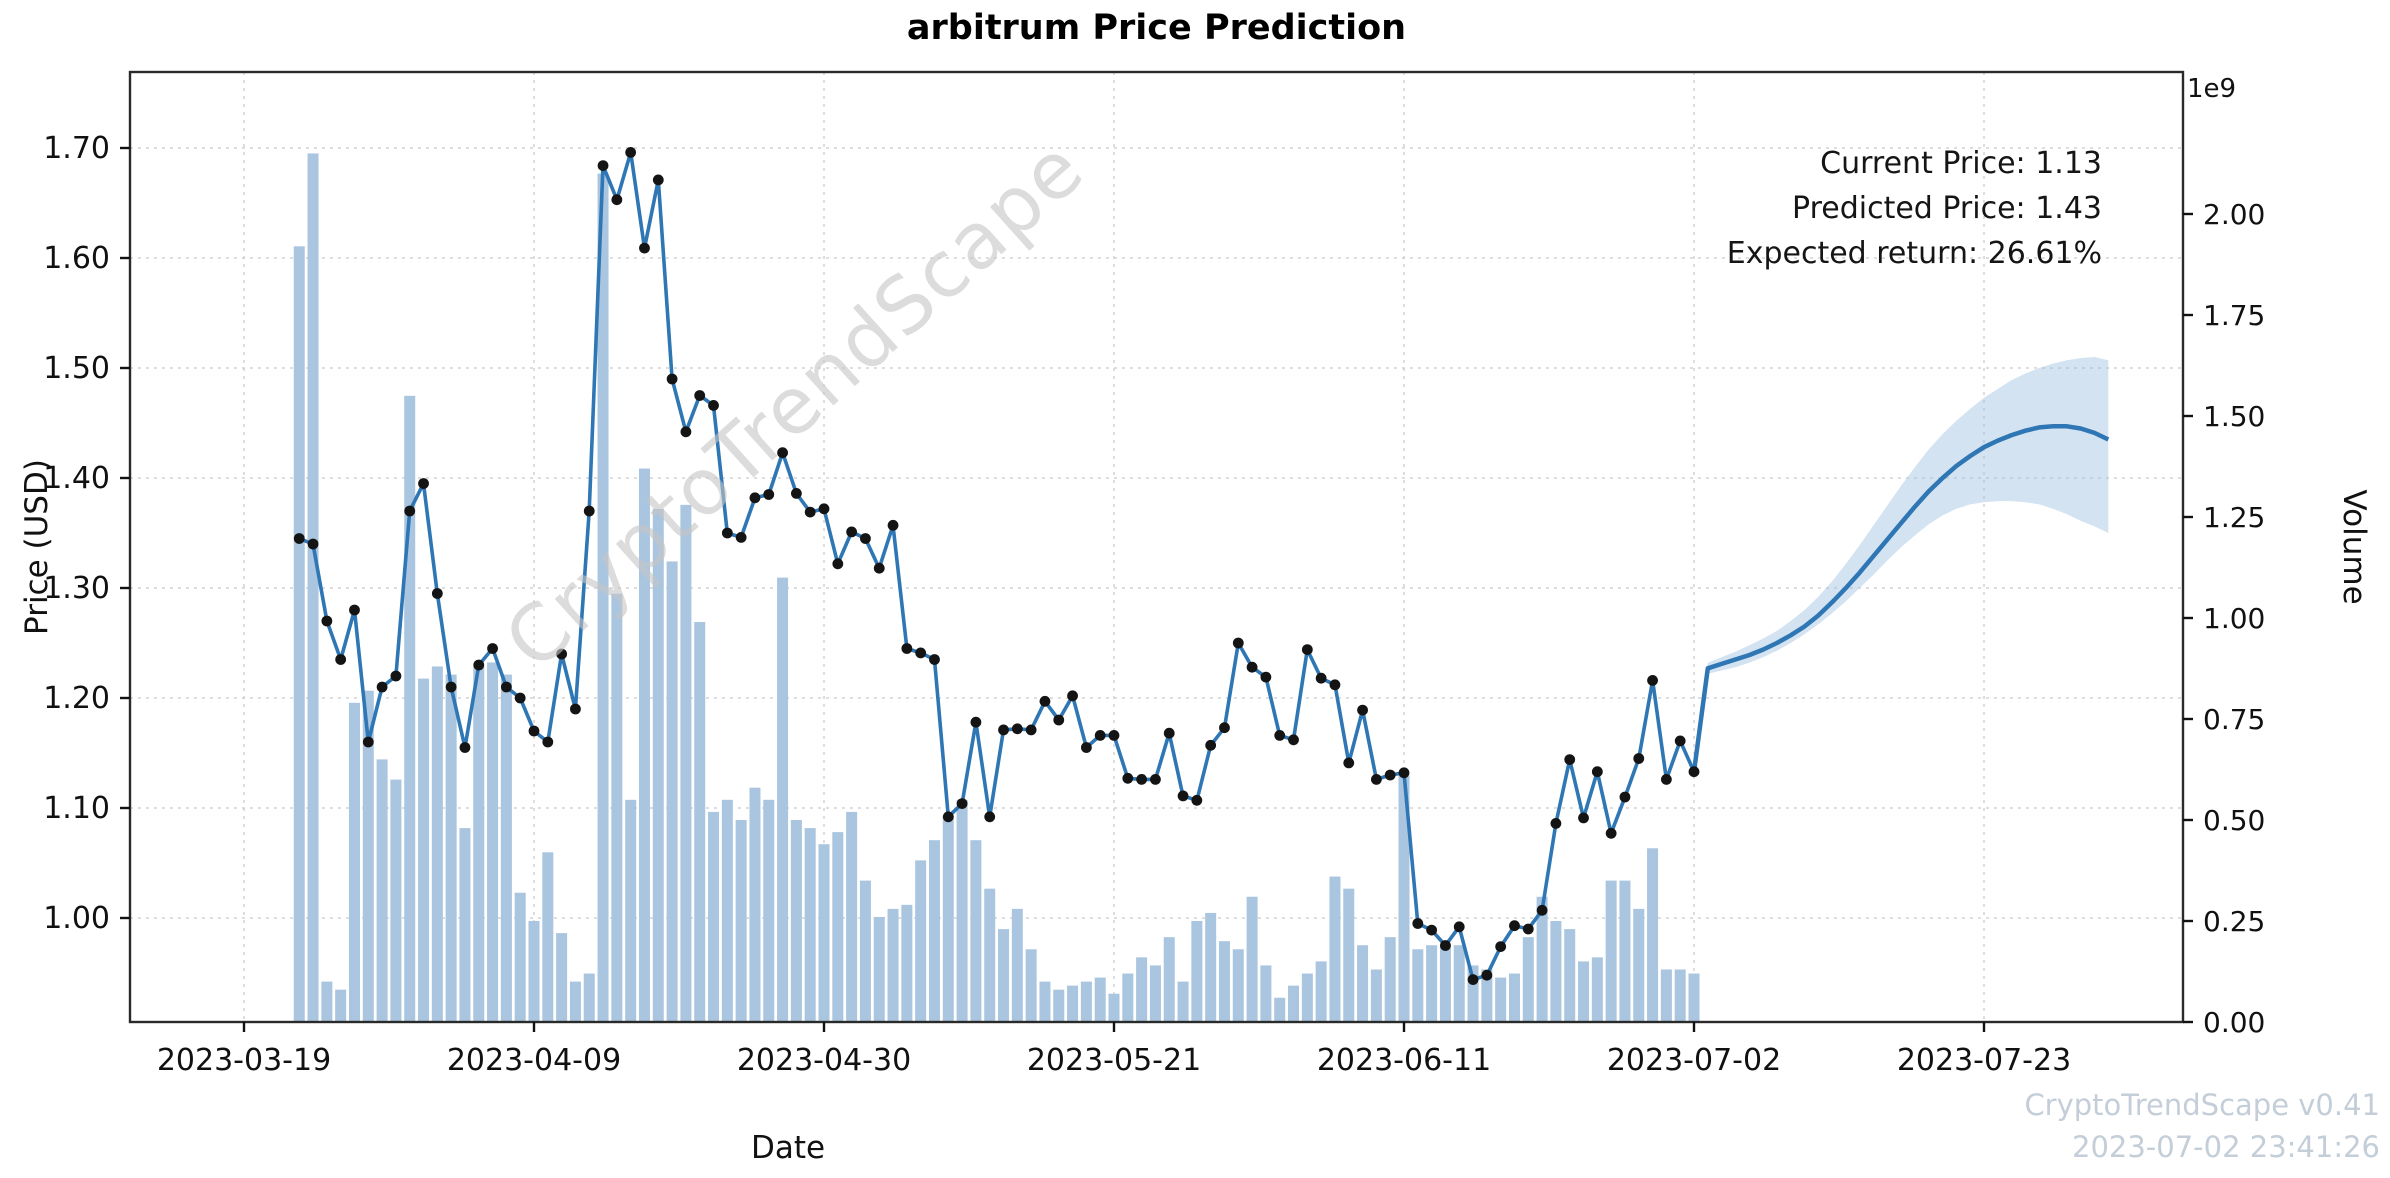 This screenshot has height=1178, width=2390. Describe the element at coordinates (2354, 547) in the screenshot. I see `volume-axis-label: Volume` at that location.